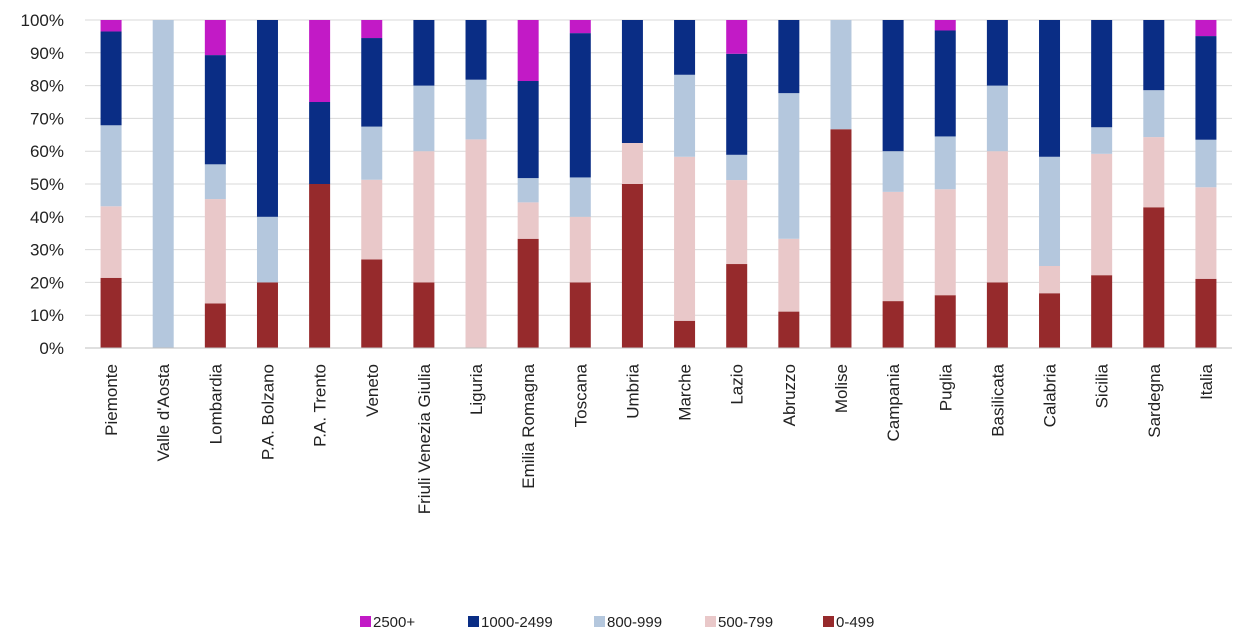  Describe the element at coordinates (789, 395) in the screenshot. I see `x-category-label: Abruzzo` at that location.